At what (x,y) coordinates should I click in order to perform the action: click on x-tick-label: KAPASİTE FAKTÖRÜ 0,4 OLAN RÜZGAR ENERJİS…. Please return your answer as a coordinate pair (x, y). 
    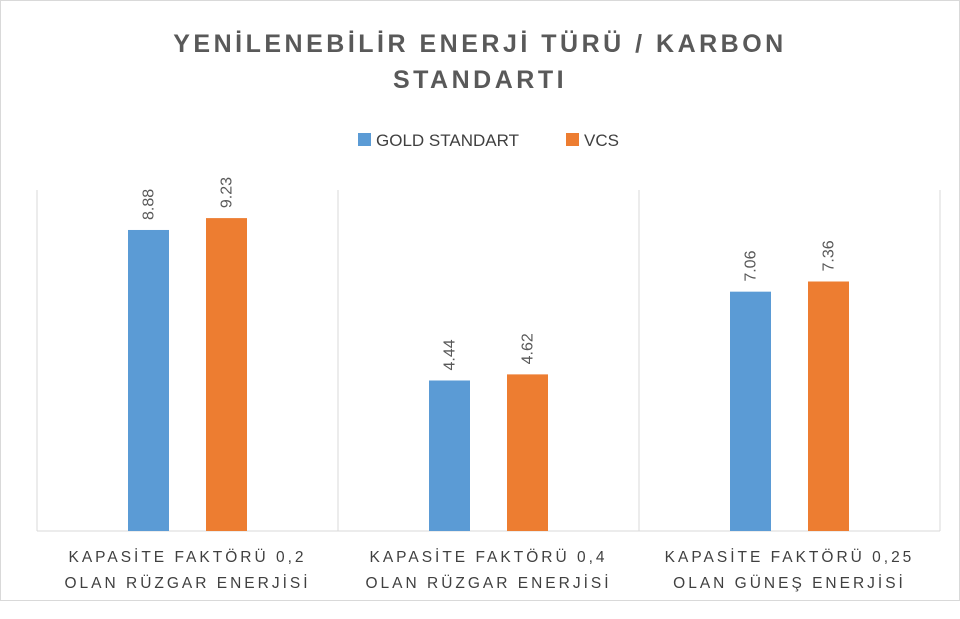
    Looking at the image, I should click on (488, 570).